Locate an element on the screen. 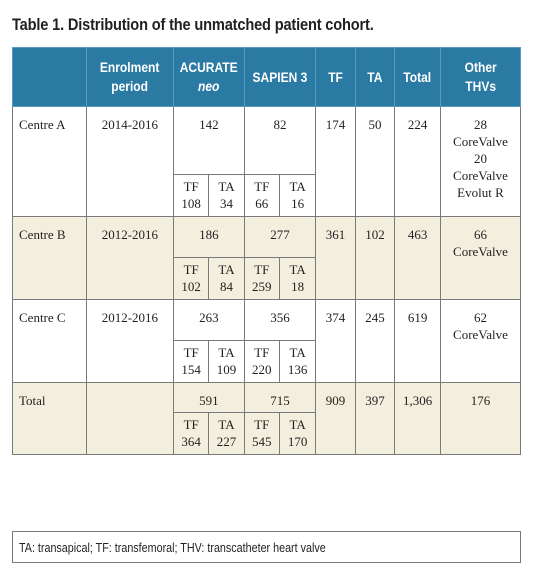 The width and height of the screenshot is (539, 579). header-ta: TA is located at coordinates (375, 77).